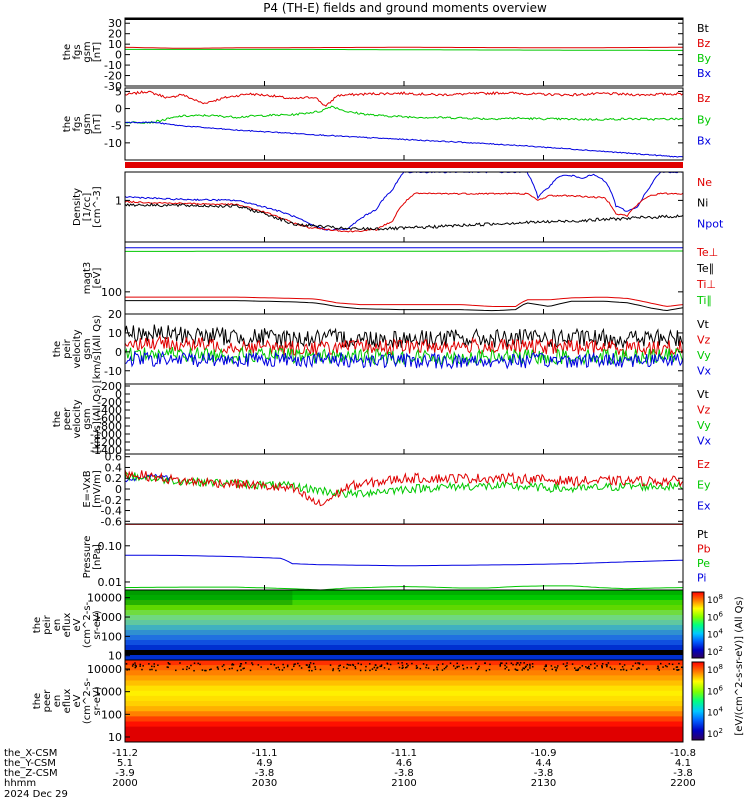 Image resolution: width=750 pixels, height=800 pixels. Describe the element at coordinates (544, 763) in the screenshot. I see `ephem-value: 4.4` at that location.